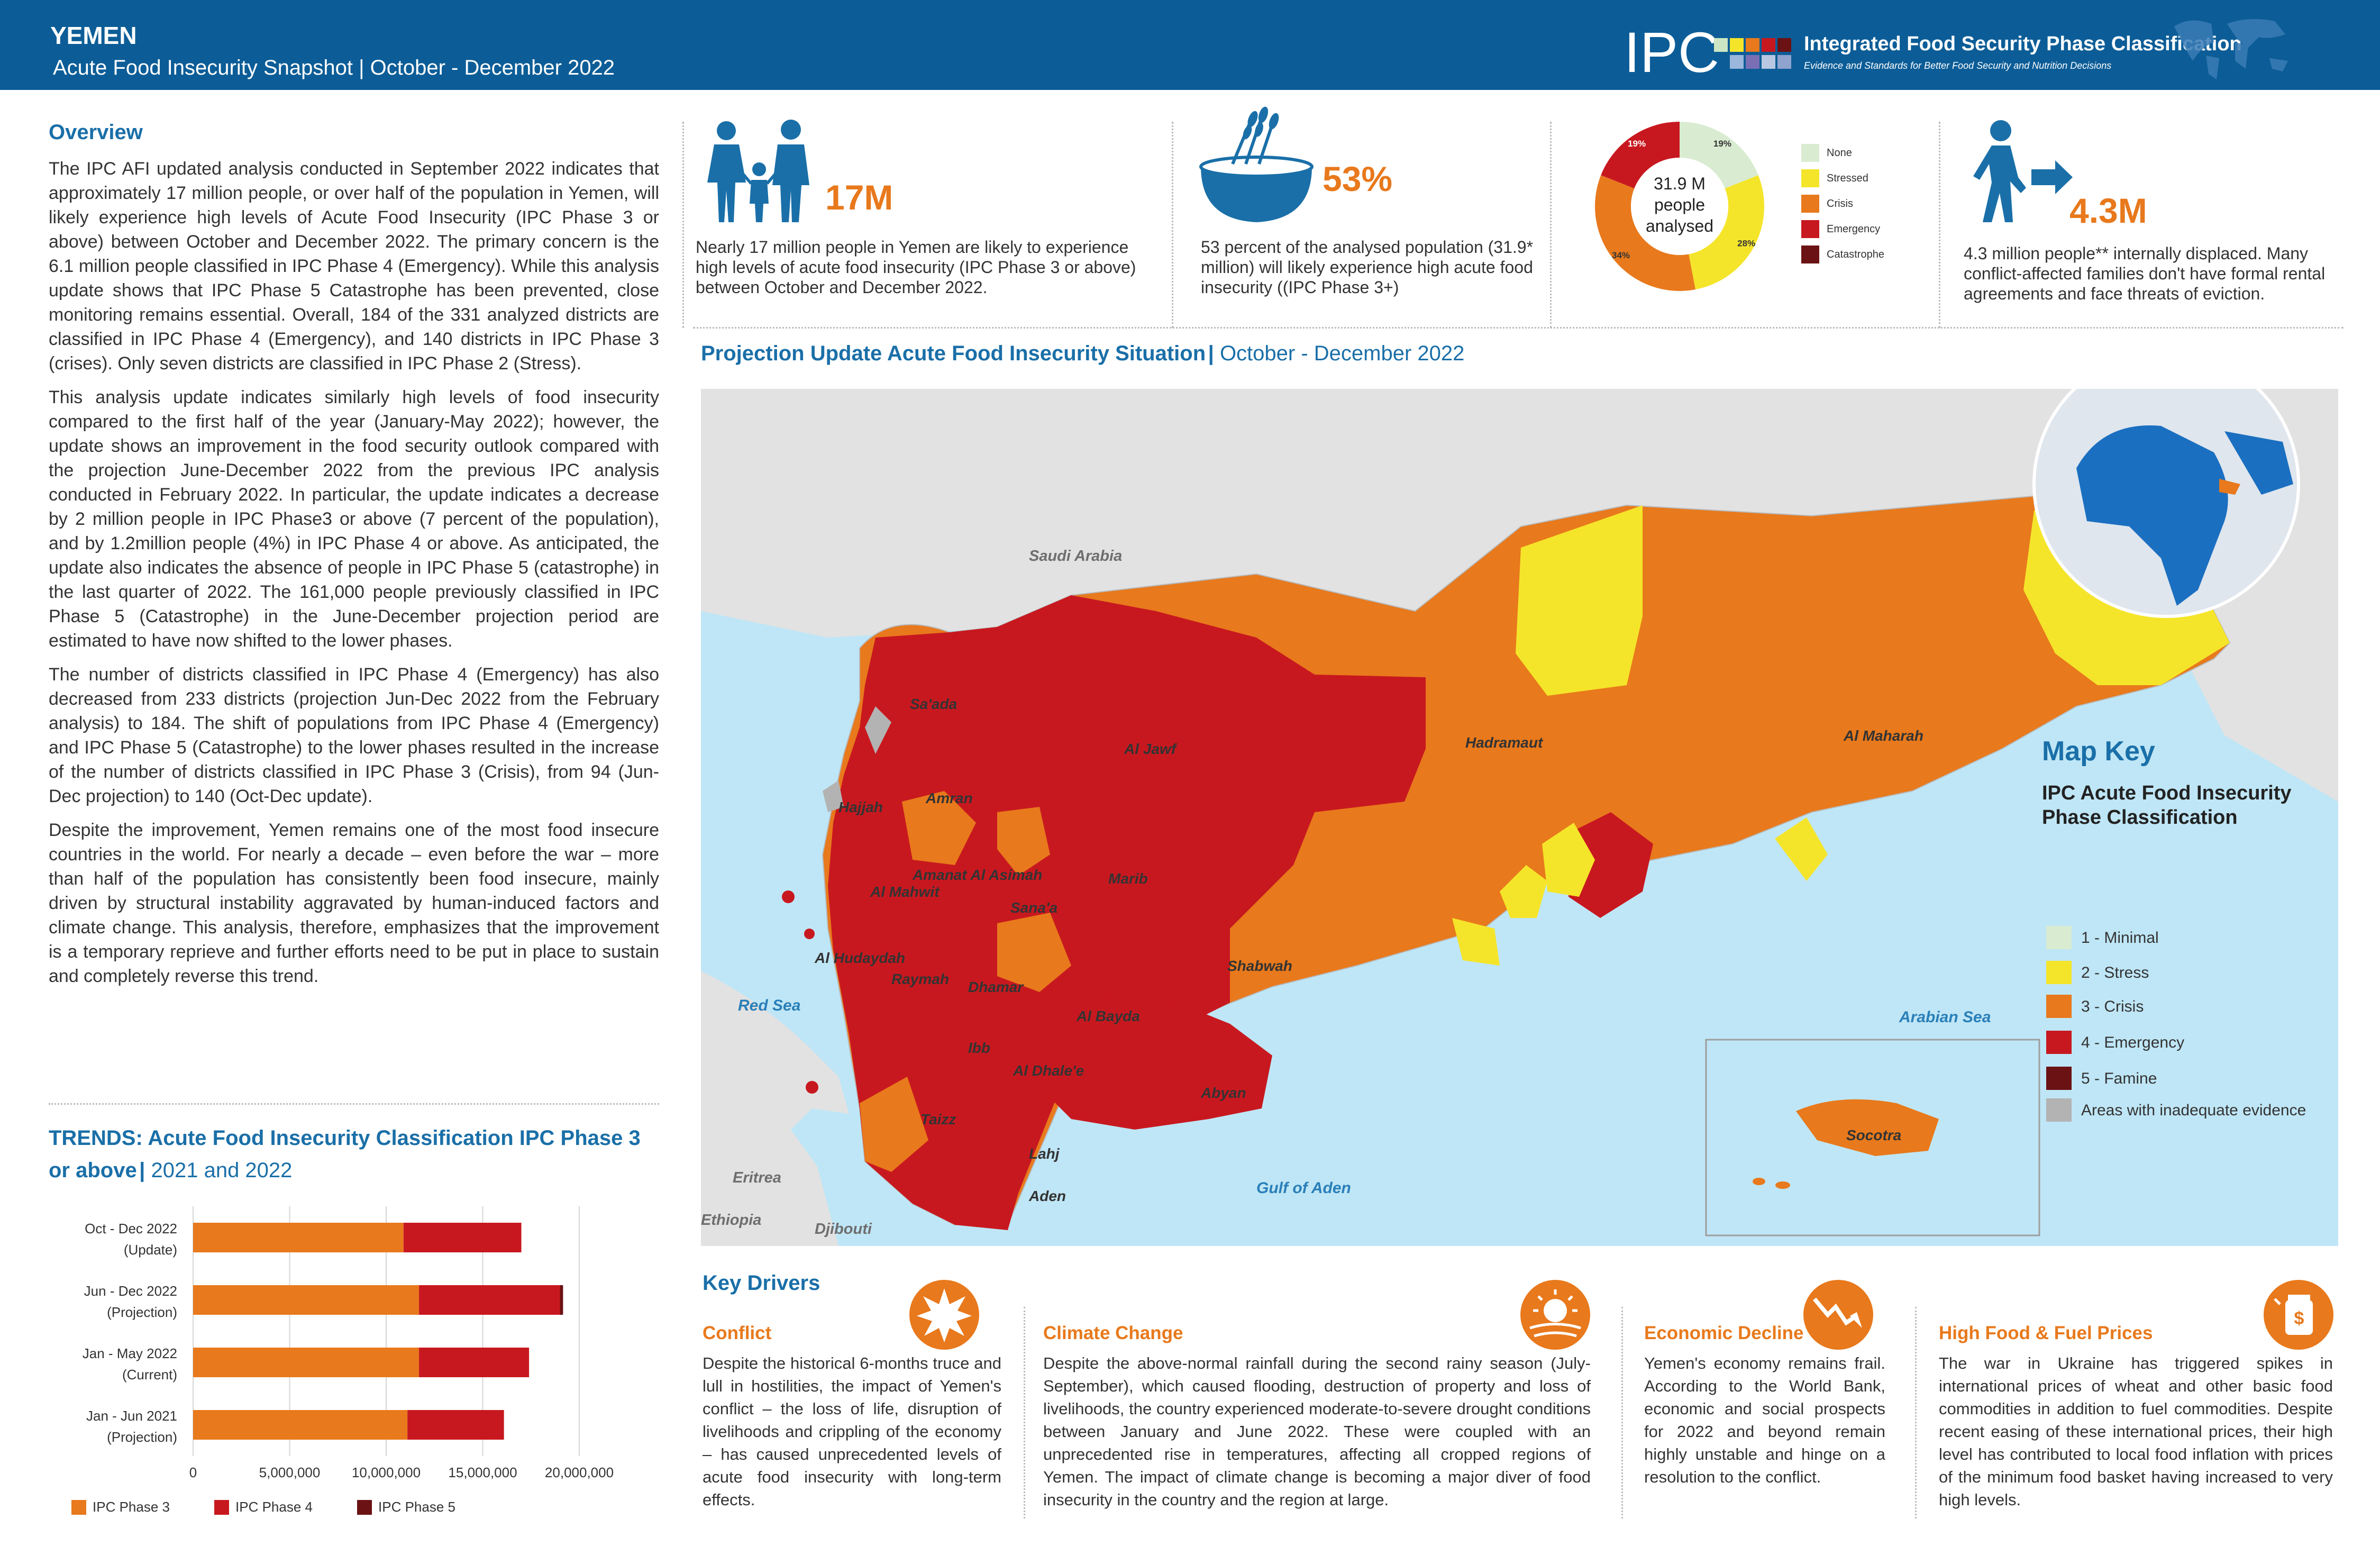  I want to click on region-label: Hajjah, so click(860, 807).